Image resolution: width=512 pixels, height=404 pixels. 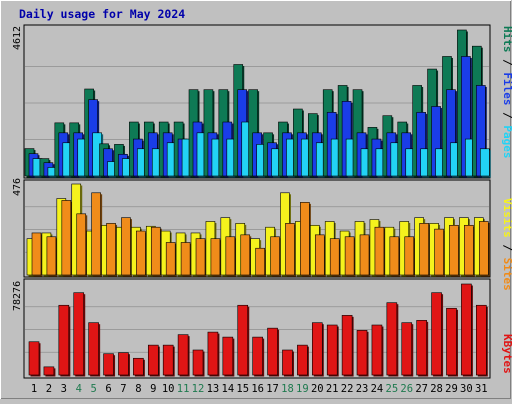 What do you see at coordinates (481, 389) in the screenshot?
I see `x-tick-label: 31` at bounding box center [481, 389].